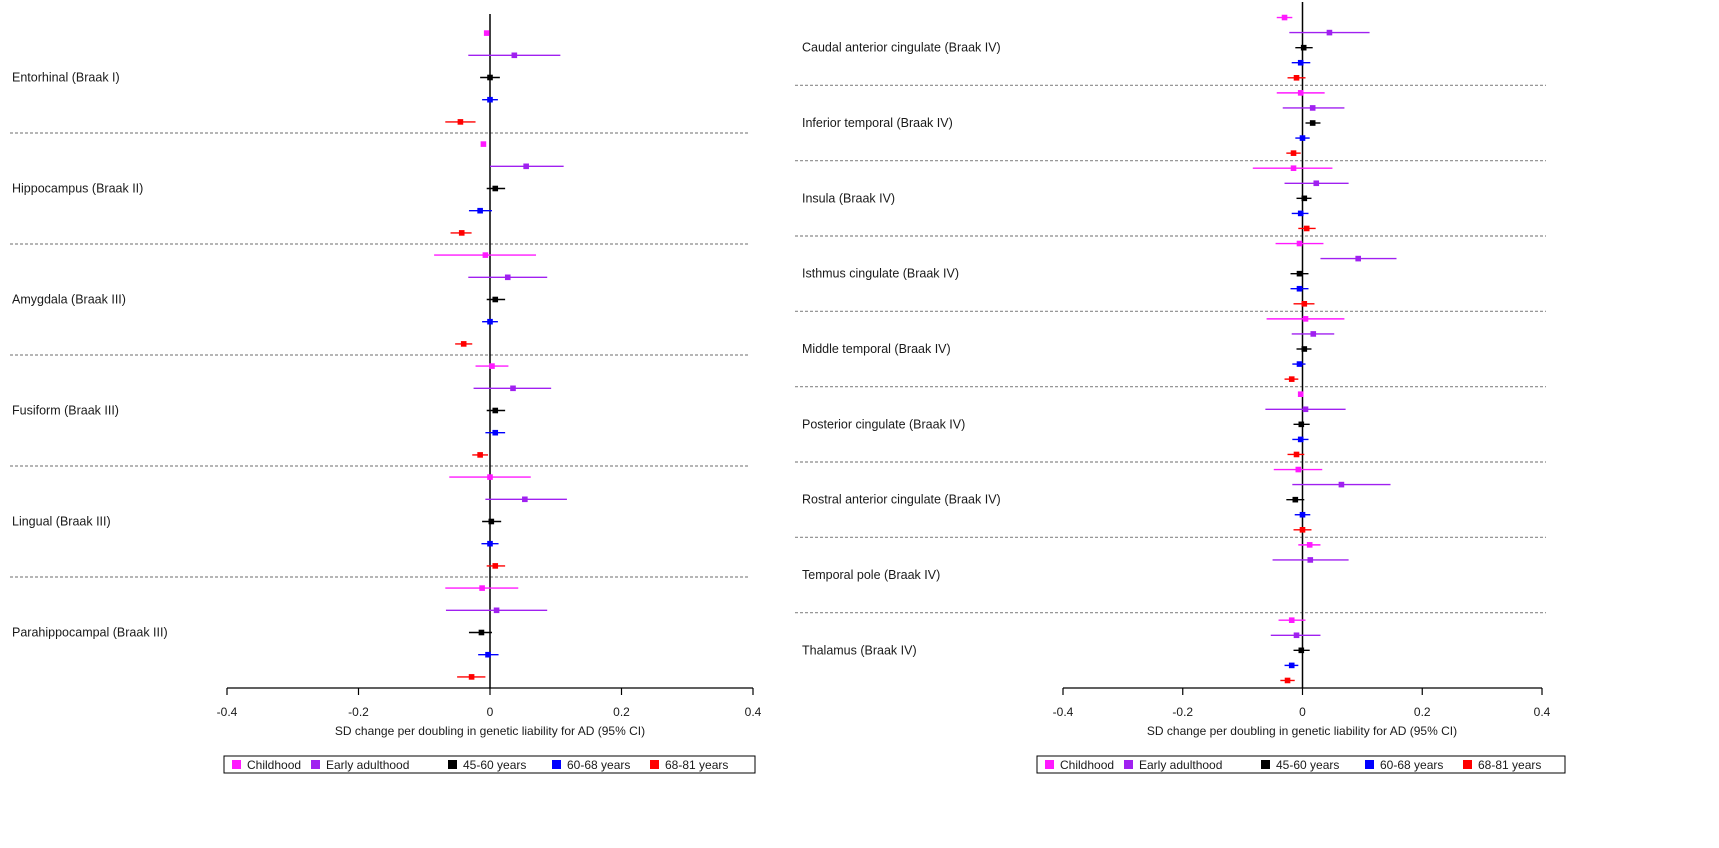 The image size is (1719, 848). I want to click on region-label: Rostral anterior cingulate (Braak IV), so click(901, 500).